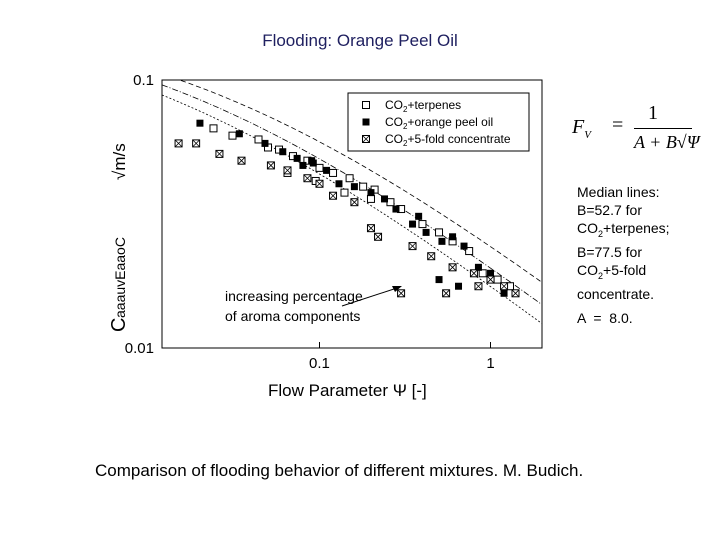 Image resolution: width=720 pixels, height=540 pixels. I want to click on legend-label: CO2+orange peel oil, so click(439, 123).